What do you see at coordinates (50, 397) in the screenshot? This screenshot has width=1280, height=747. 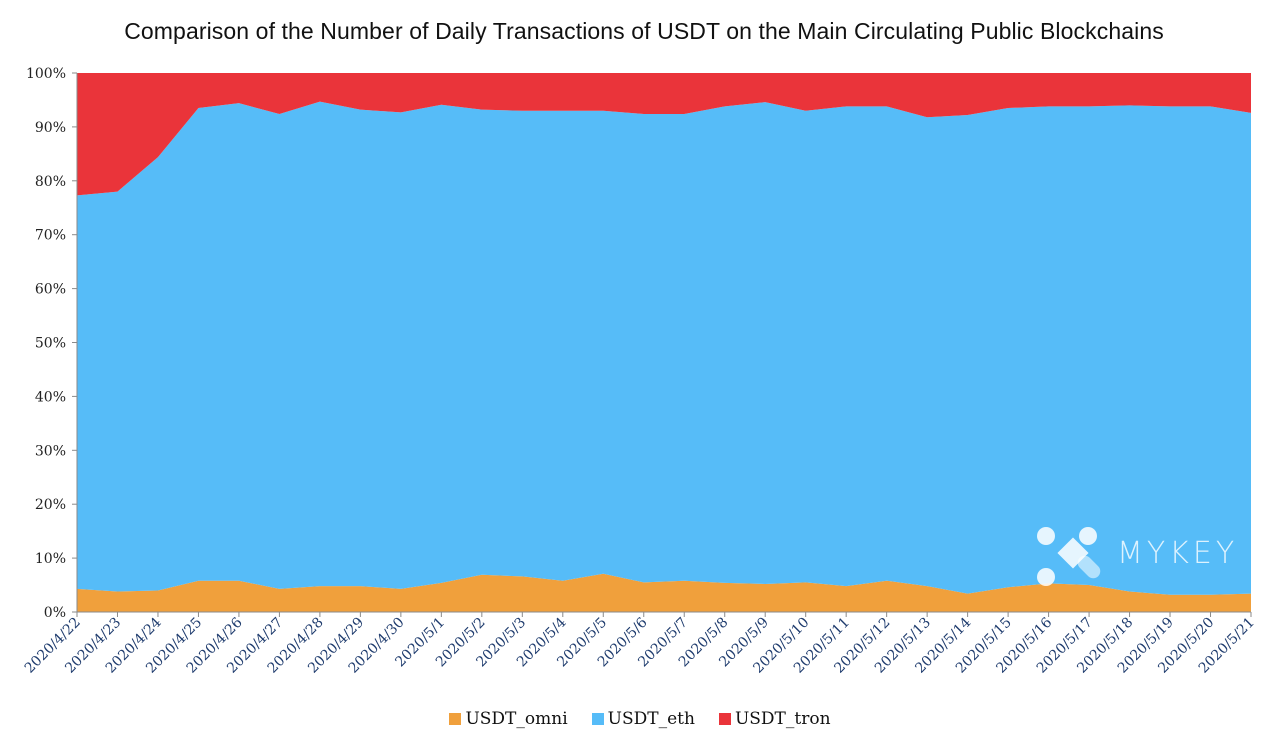 I see `y-tick-label: 40%` at bounding box center [50, 397].